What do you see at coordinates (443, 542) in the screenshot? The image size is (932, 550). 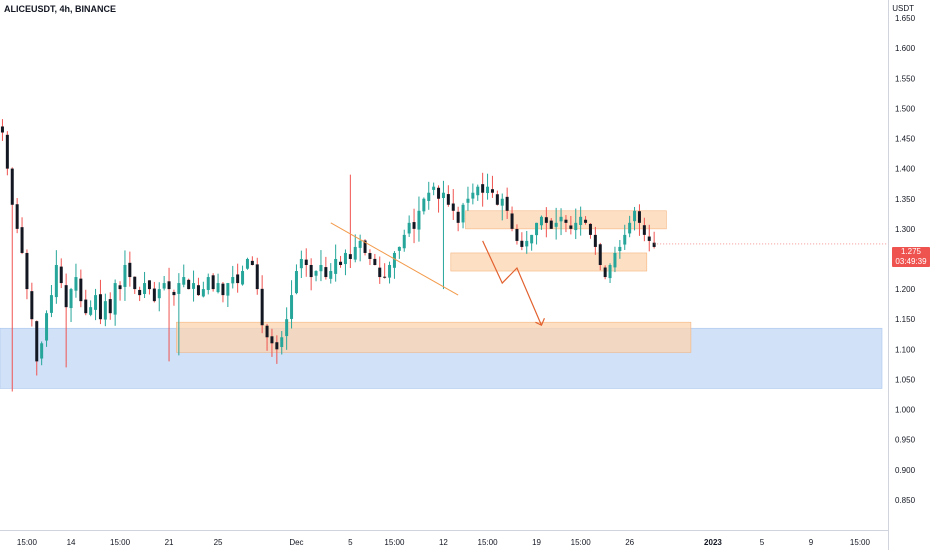 I see `x-tick-label: 12` at bounding box center [443, 542].